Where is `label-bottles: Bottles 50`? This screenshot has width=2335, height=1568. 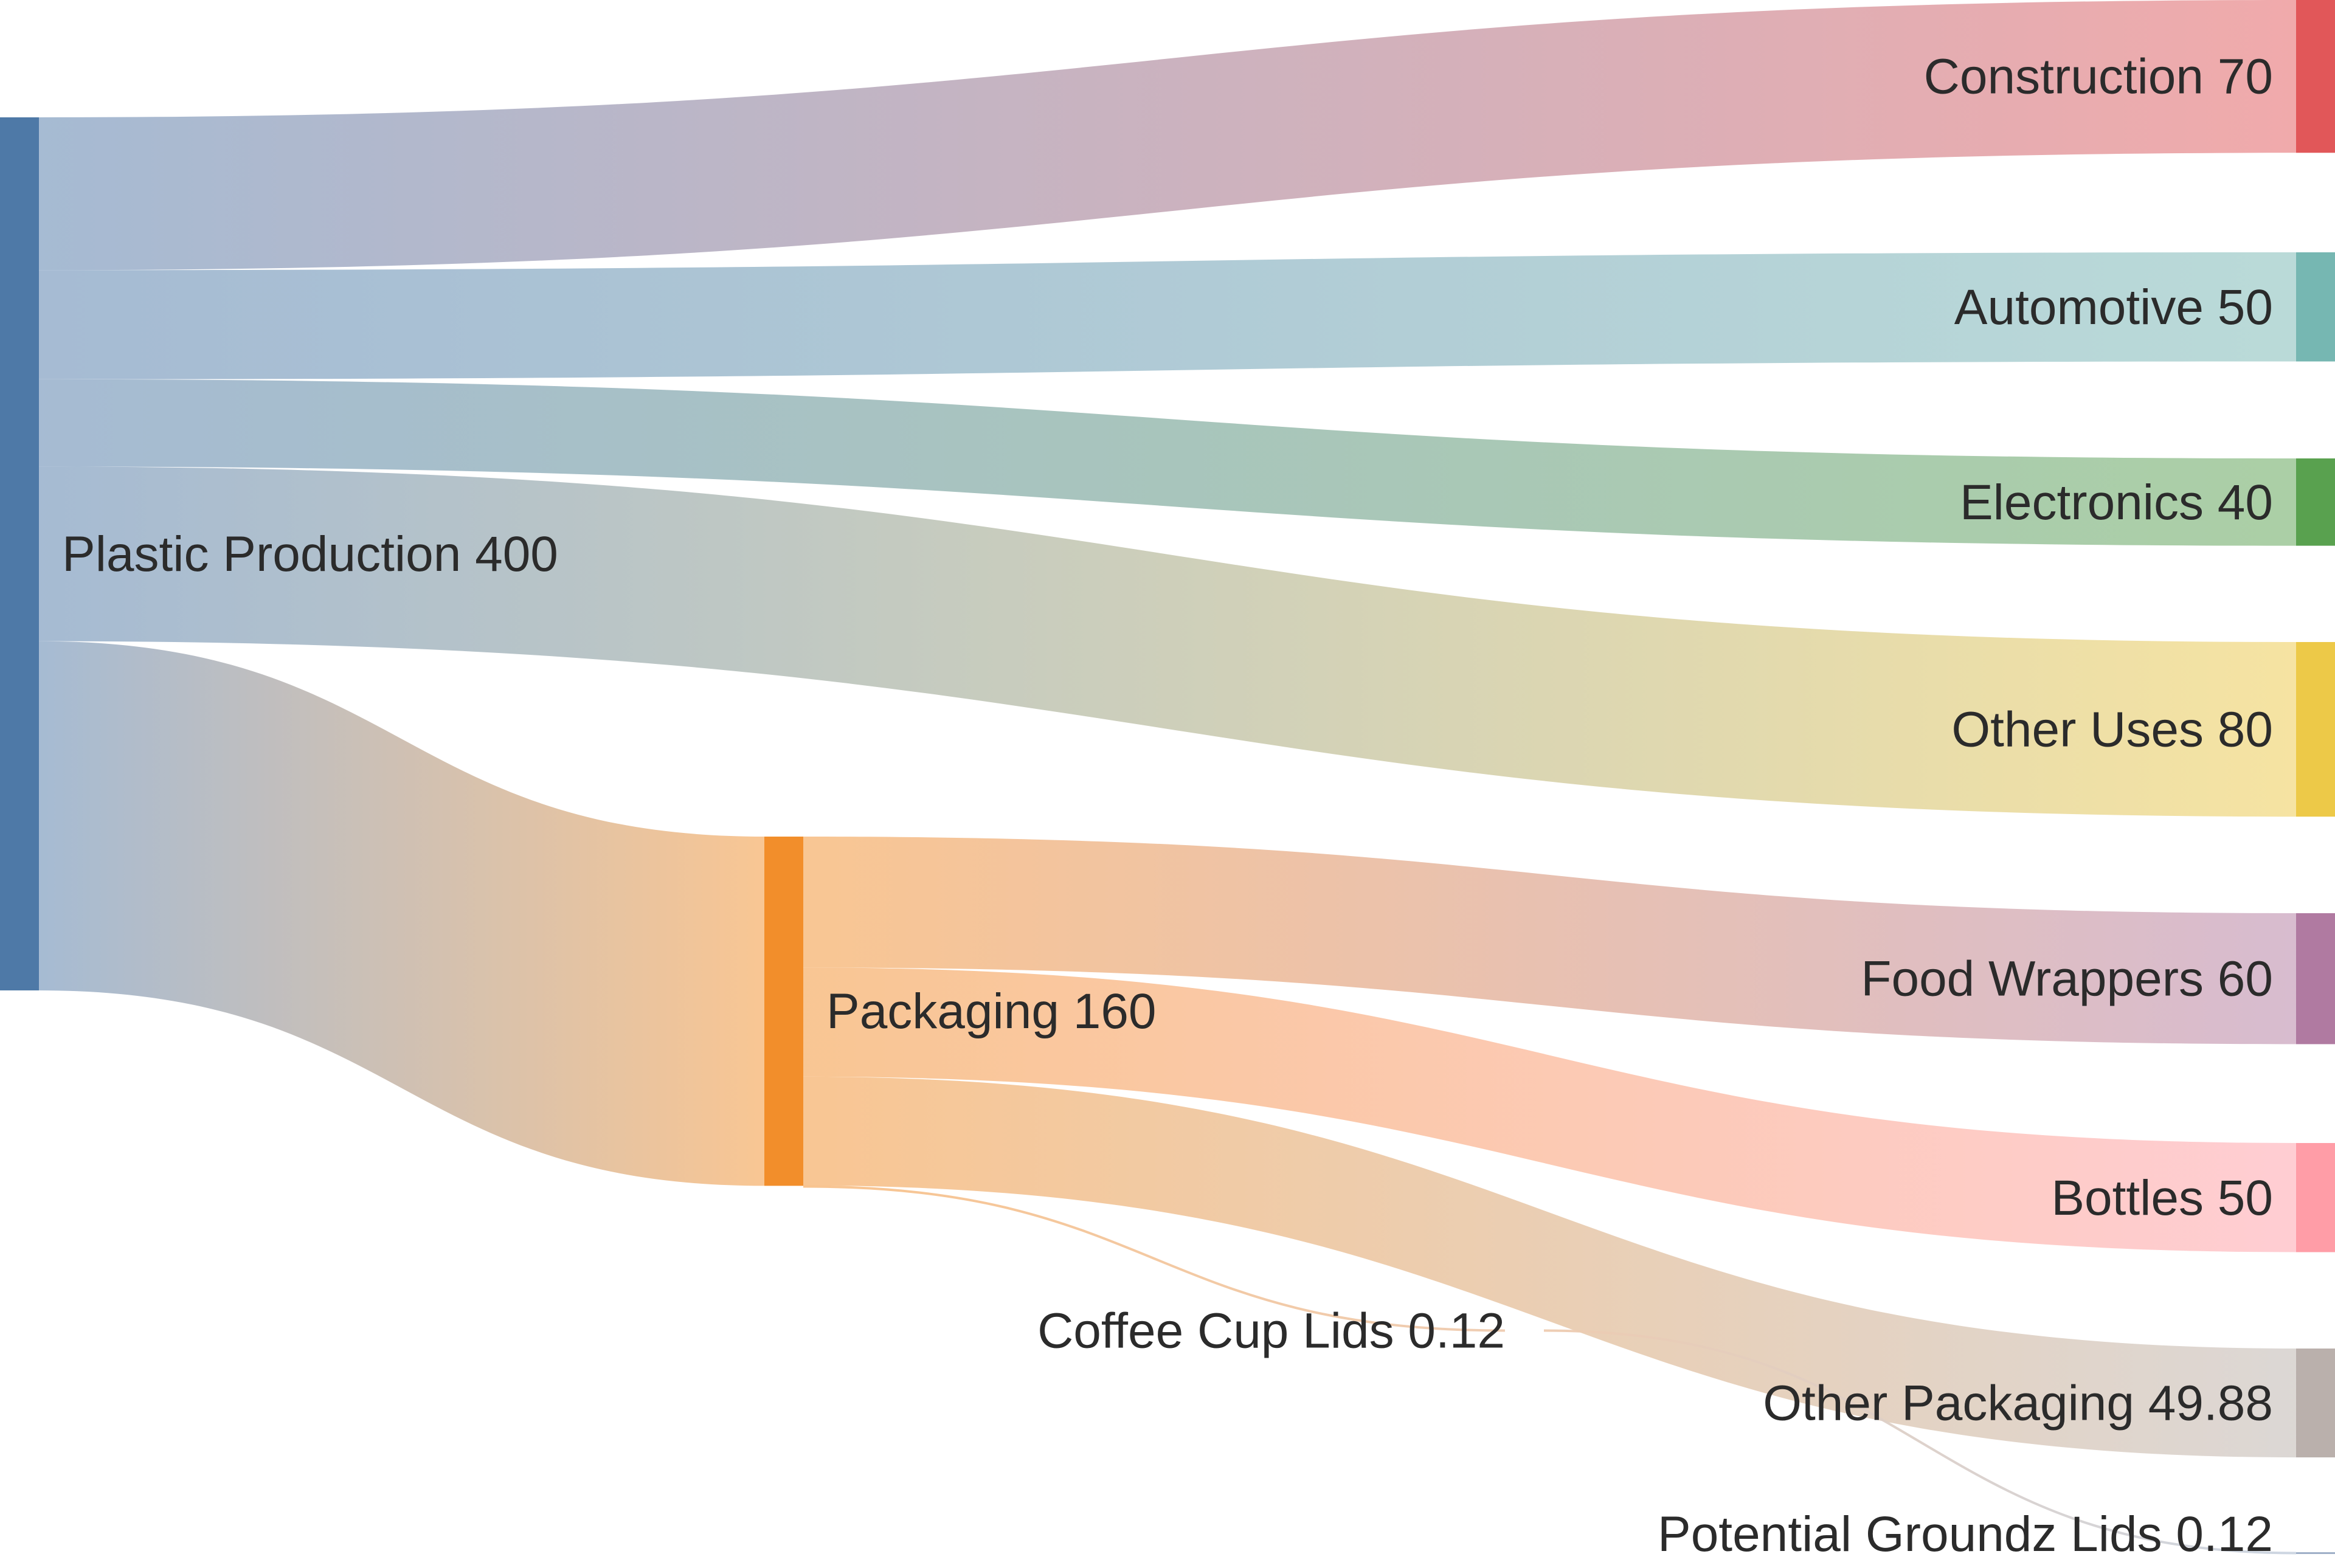 label-bottles: Bottles 50 is located at coordinates (2162, 1198).